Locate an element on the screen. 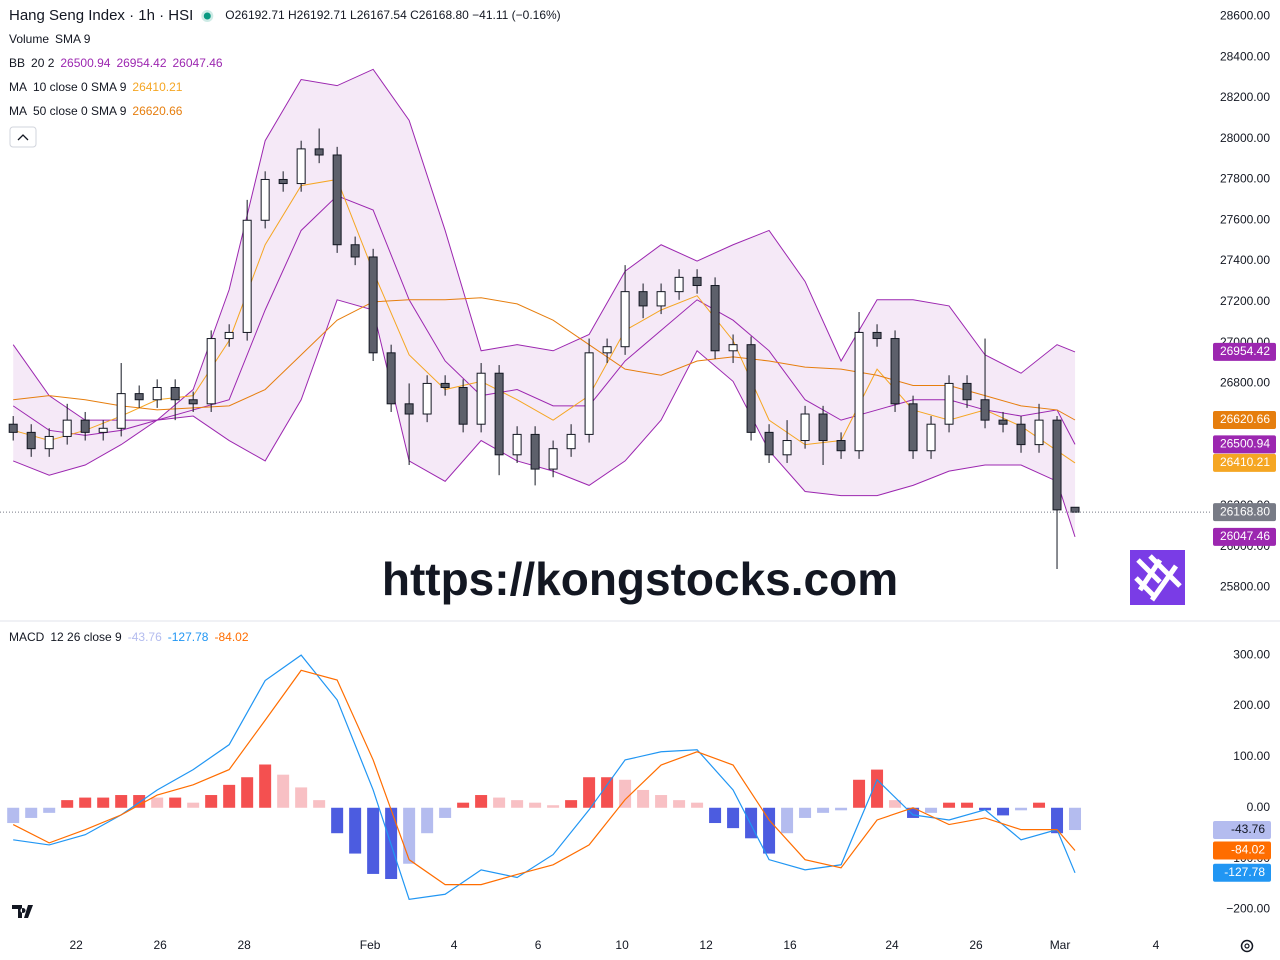 This screenshot has height=960, width=1280. value-tag-label: -43.76 is located at coordinates (1248, 829).